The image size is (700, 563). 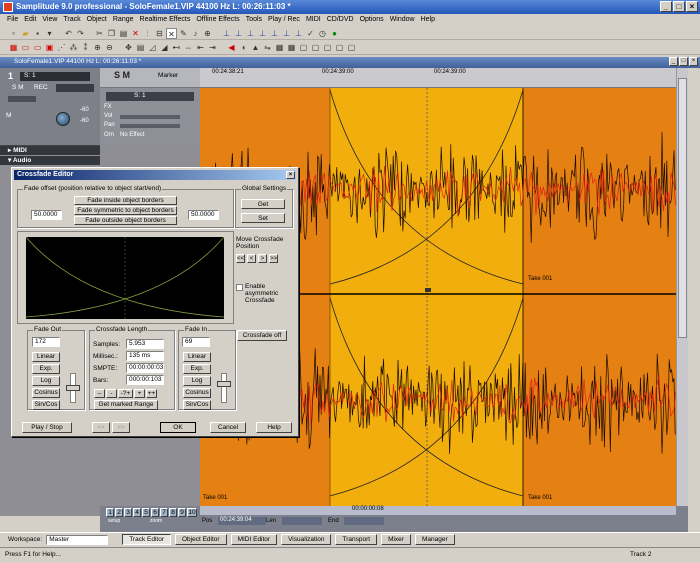 What do you see at coordinates (402, 19) in the screenshot?
I see `menu-window: Window` at bounding box center [402, 19].